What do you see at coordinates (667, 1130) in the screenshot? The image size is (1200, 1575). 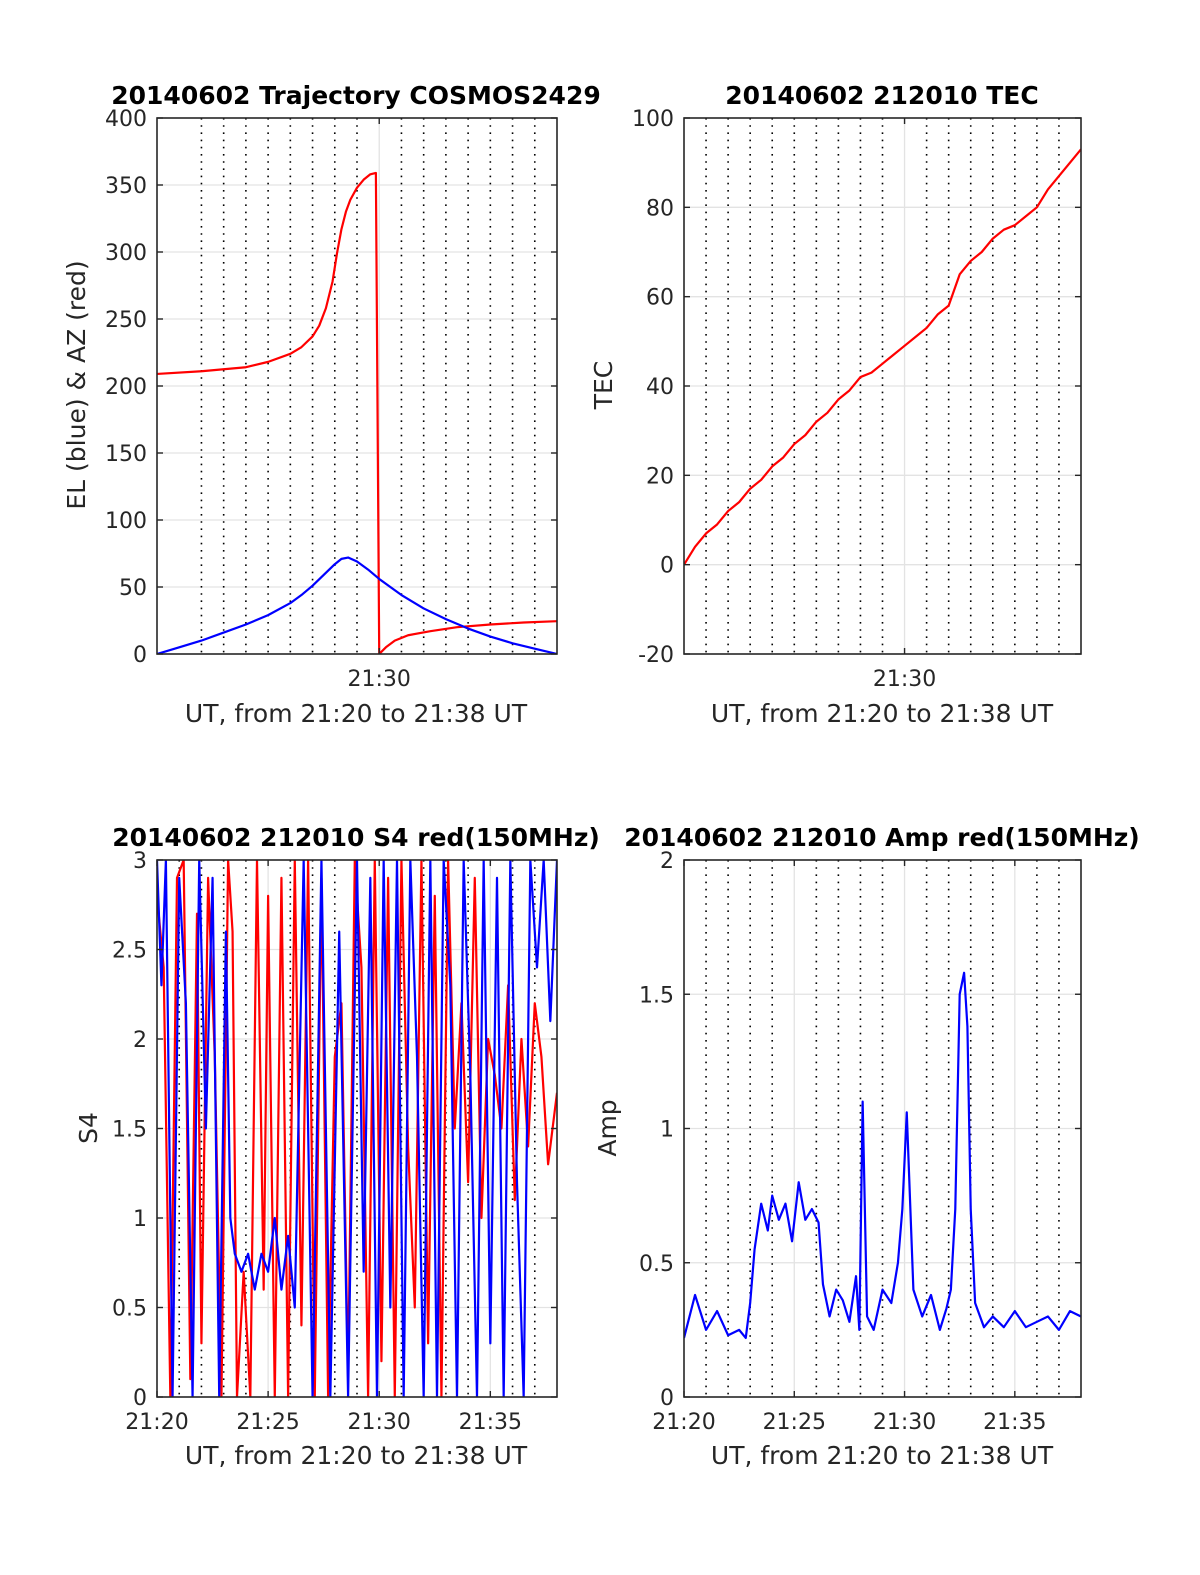 I see `amp-ytick-label: 1` at bounding box center [667, 1130].